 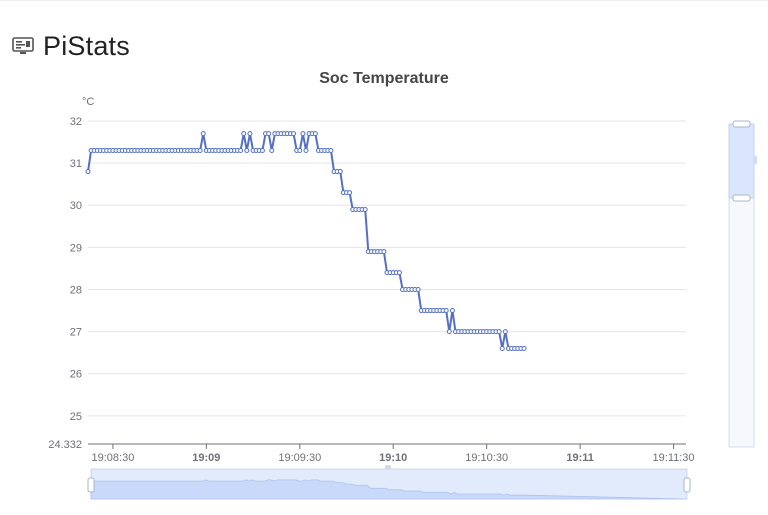 I want to click on x-zoom-selection, so click(x=389, y=484).